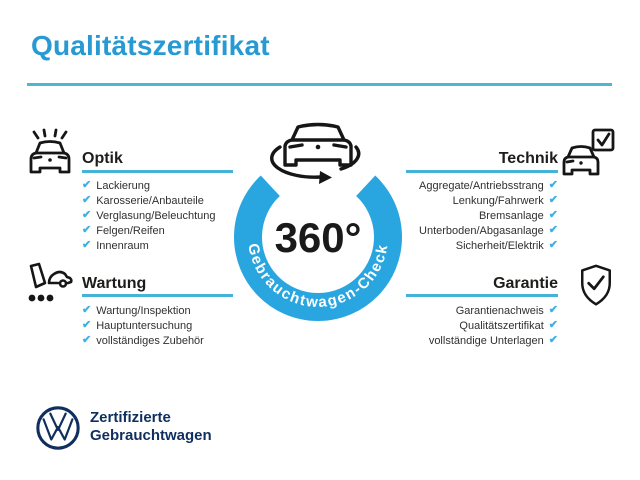  Describe the element at coordinates (596, 285) in the screenshot. I see `shield-check-icon` at that location.